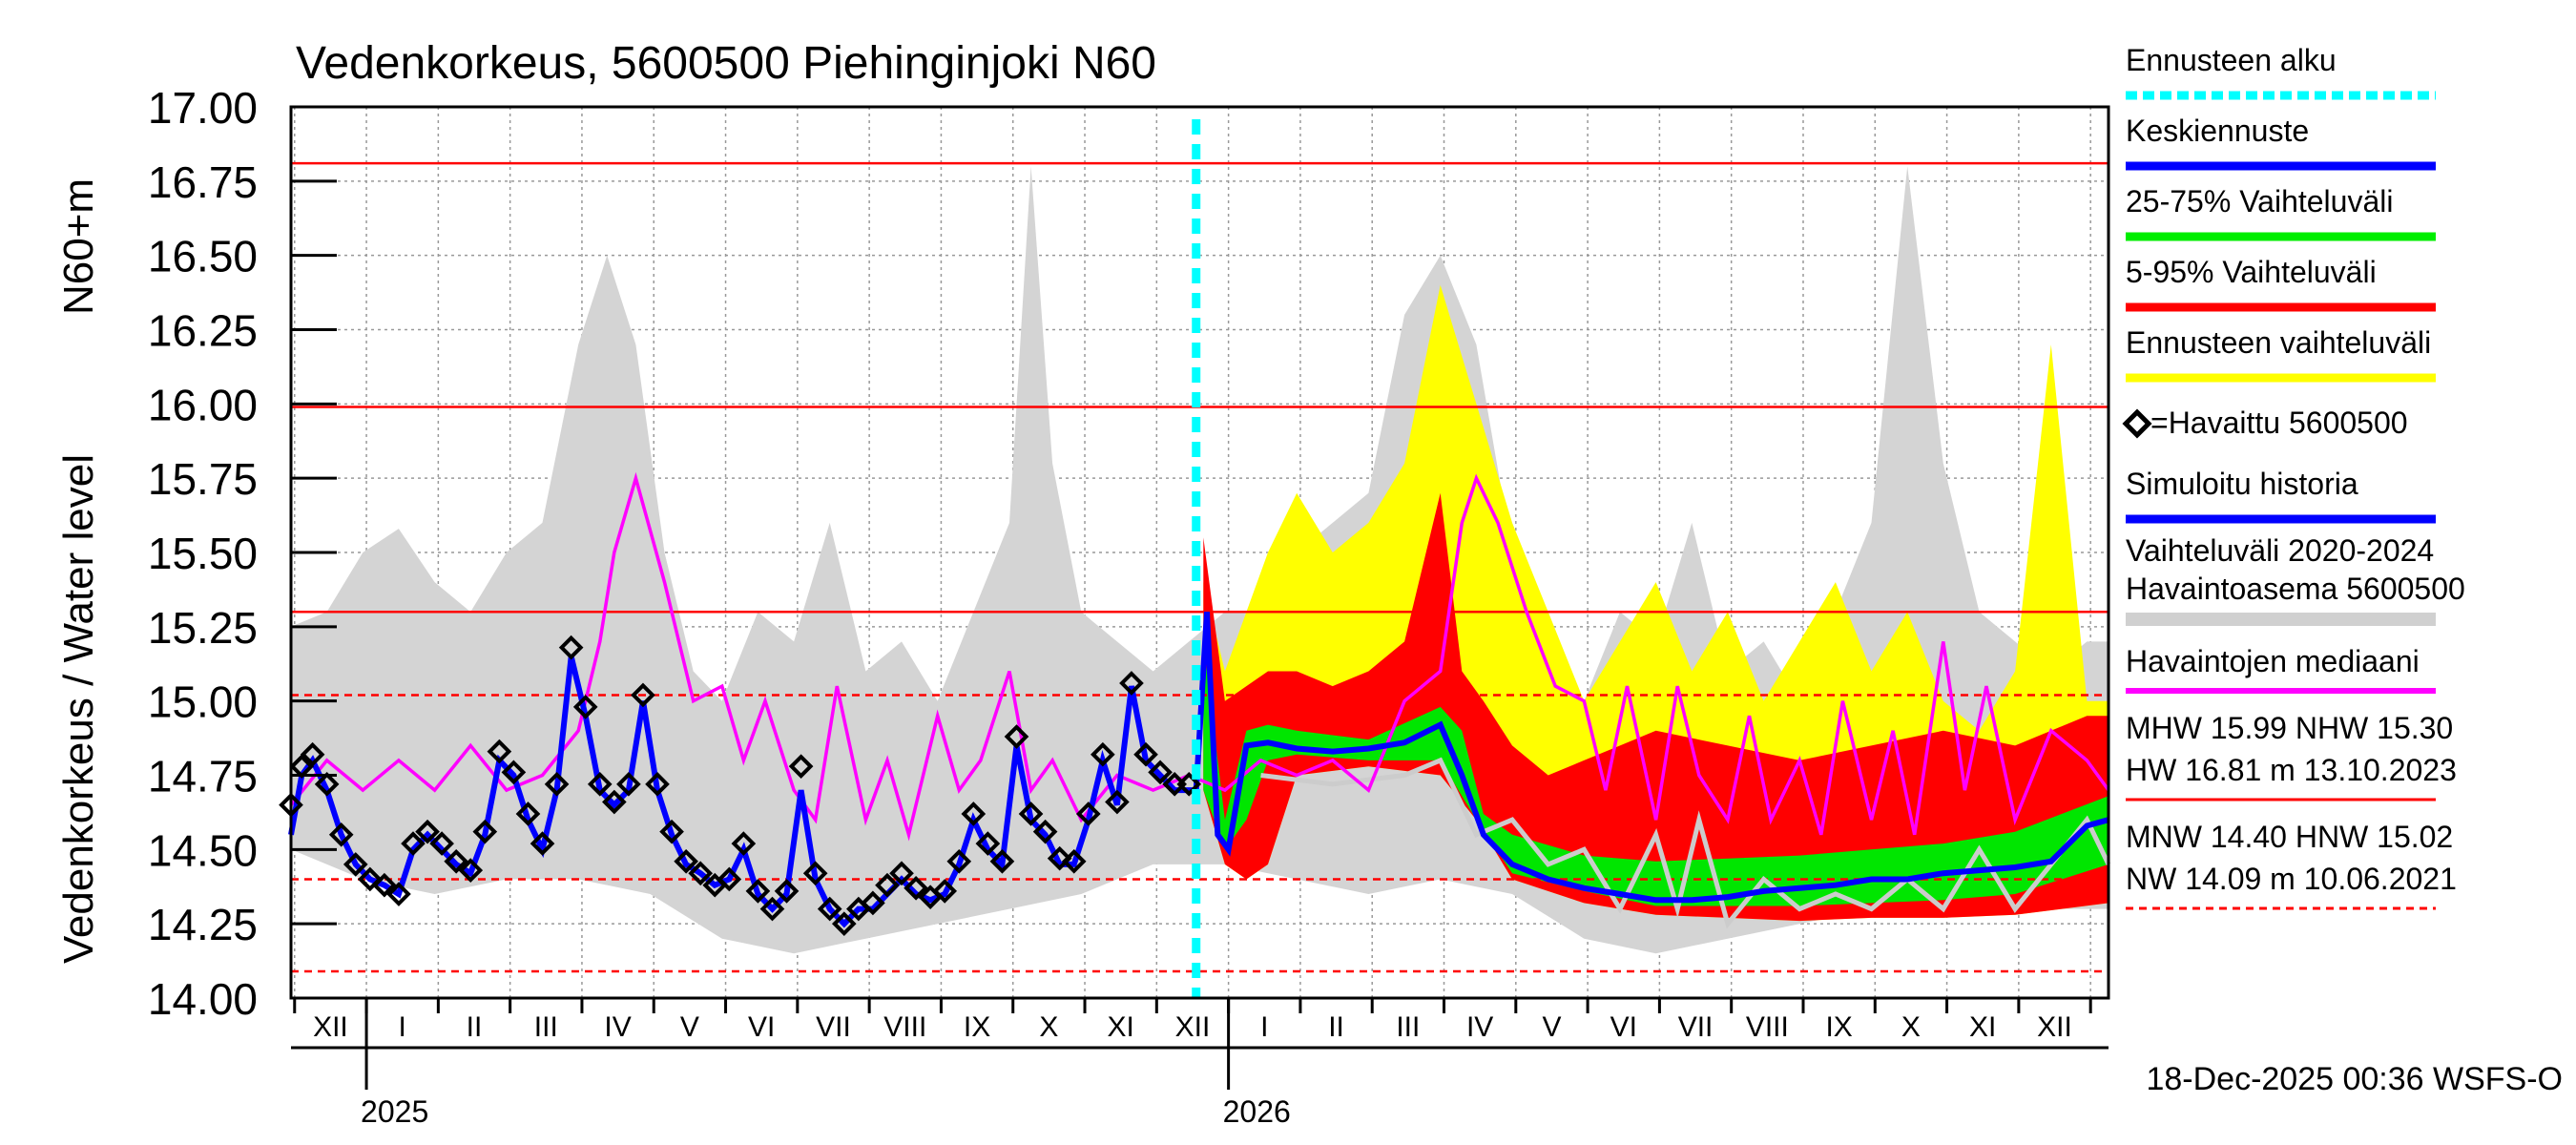  What do you see at coordinates (2354, 1079) in the screenshot?
I see `timestamp-label: 18-Dec-2025 00:36 WSFS-O` at bounding box center [2354, 1079].